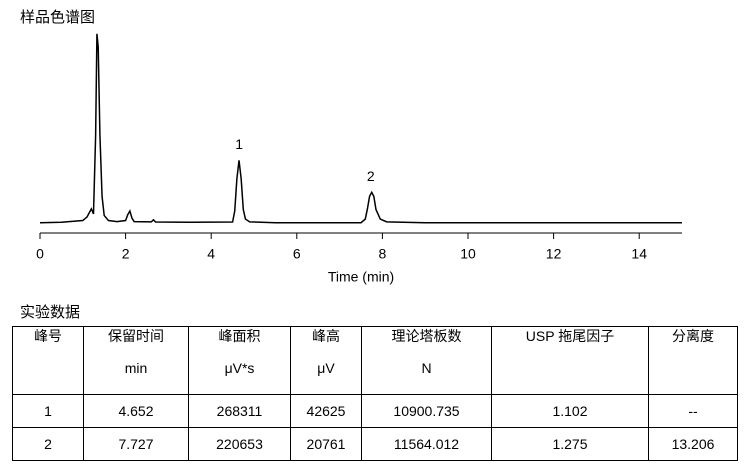 This screenshot has height=468, width=746. Describe the element at coordinates (693, 444) in the screenshot. I see `table-cell: 13.206` at that location.